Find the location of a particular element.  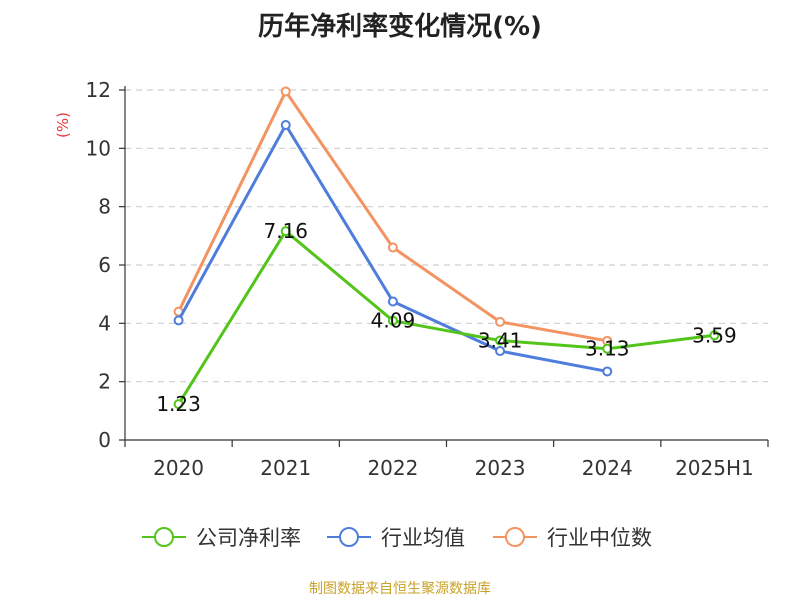

data-label: 1.23 is located at coordinates (178, 404).